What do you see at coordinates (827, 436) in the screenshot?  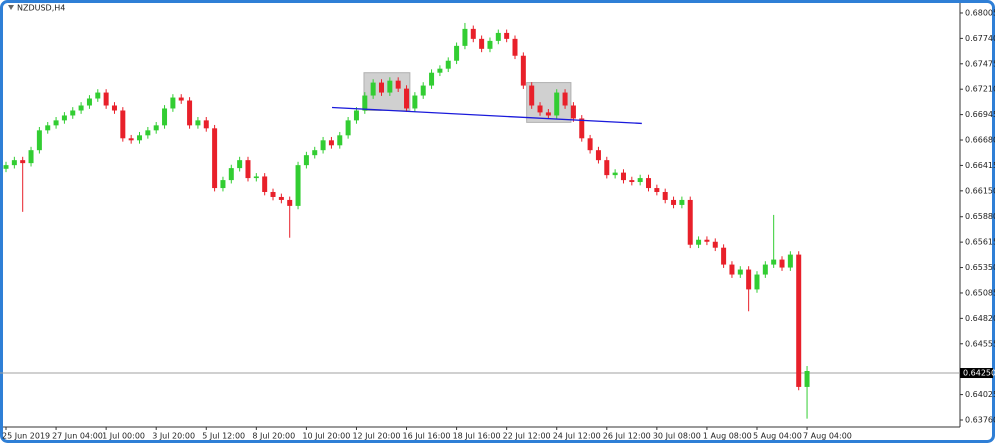 I see `x-tick-label: 7 Aug 04:00` at bounding box center [827, 436].